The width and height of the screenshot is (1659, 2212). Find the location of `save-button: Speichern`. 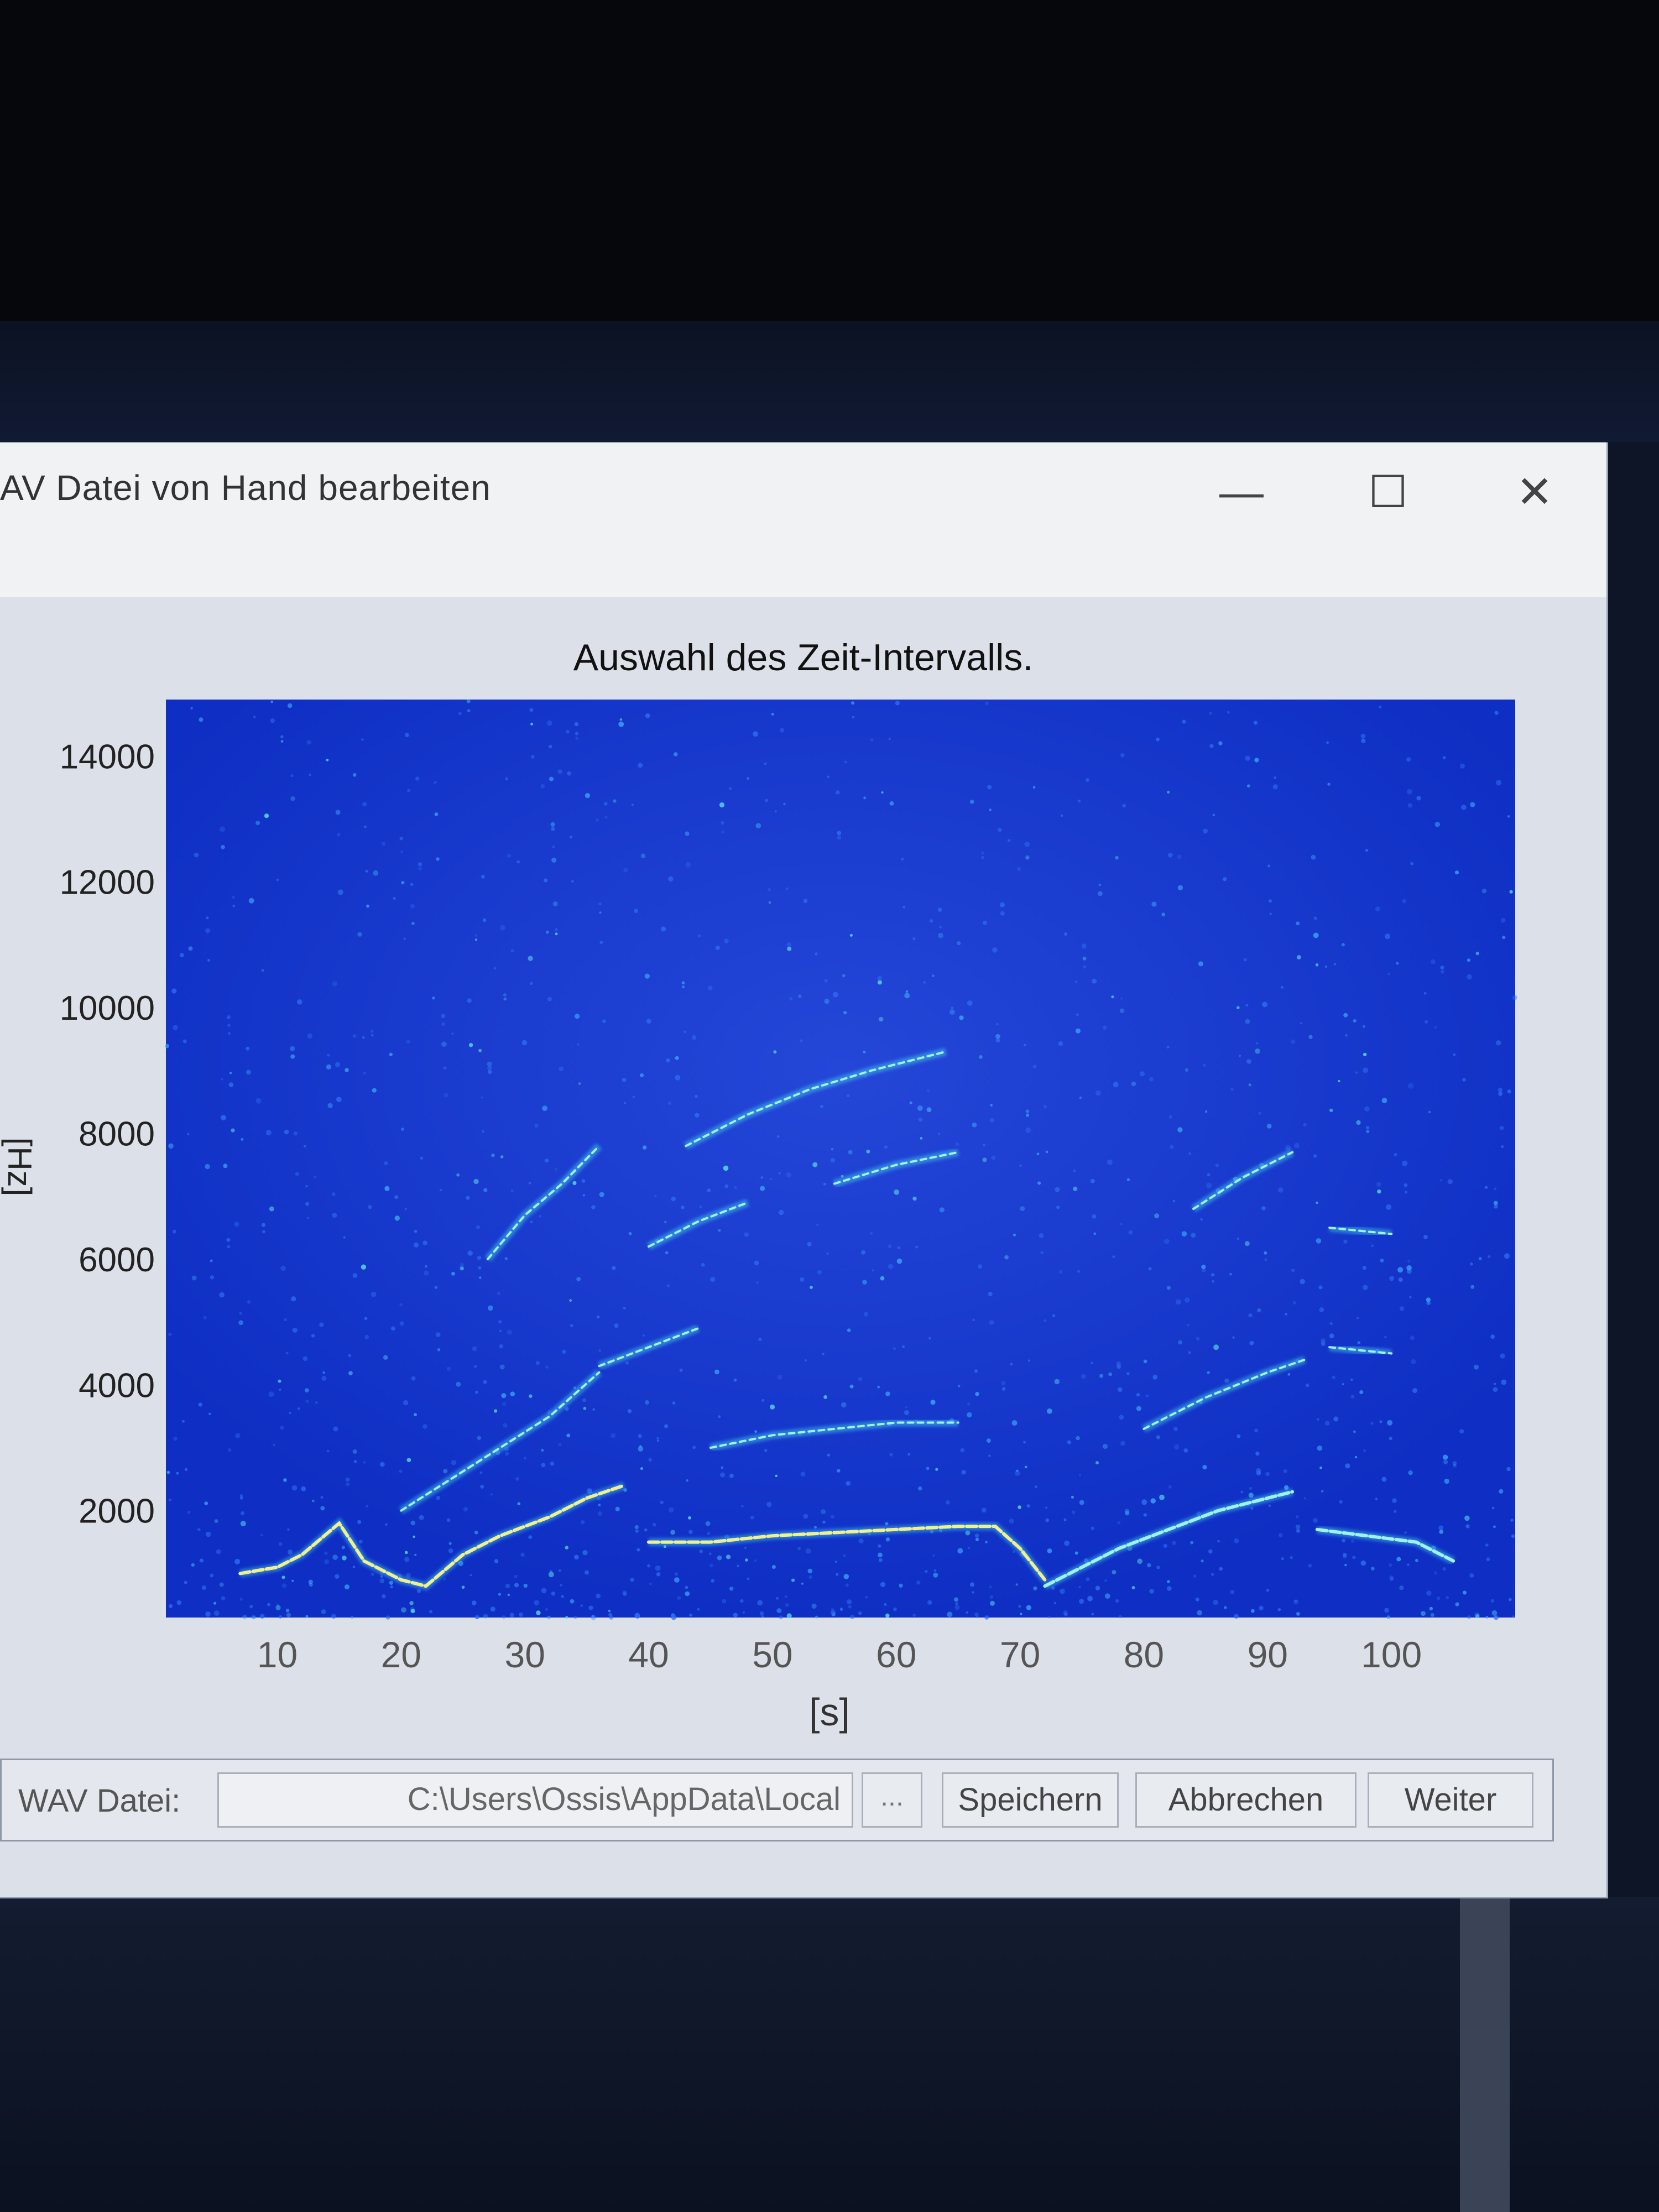

save-button: Speichern is located at coordinates (1031, 1800).